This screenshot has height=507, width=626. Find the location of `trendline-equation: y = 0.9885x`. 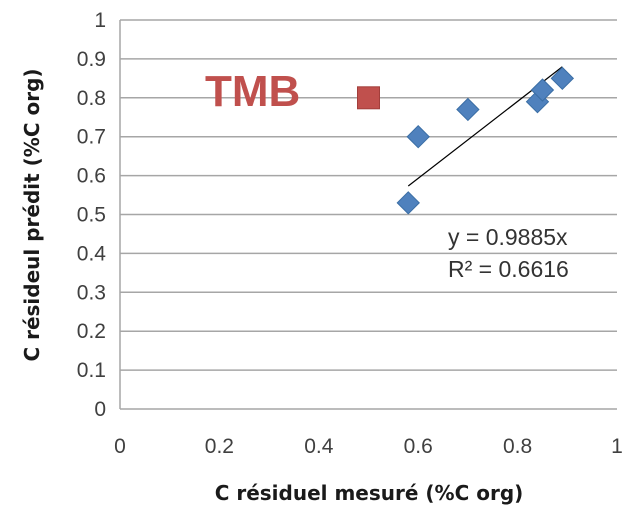

trendline-equation: y = 0.9885x is located at coordinates (508, 237).